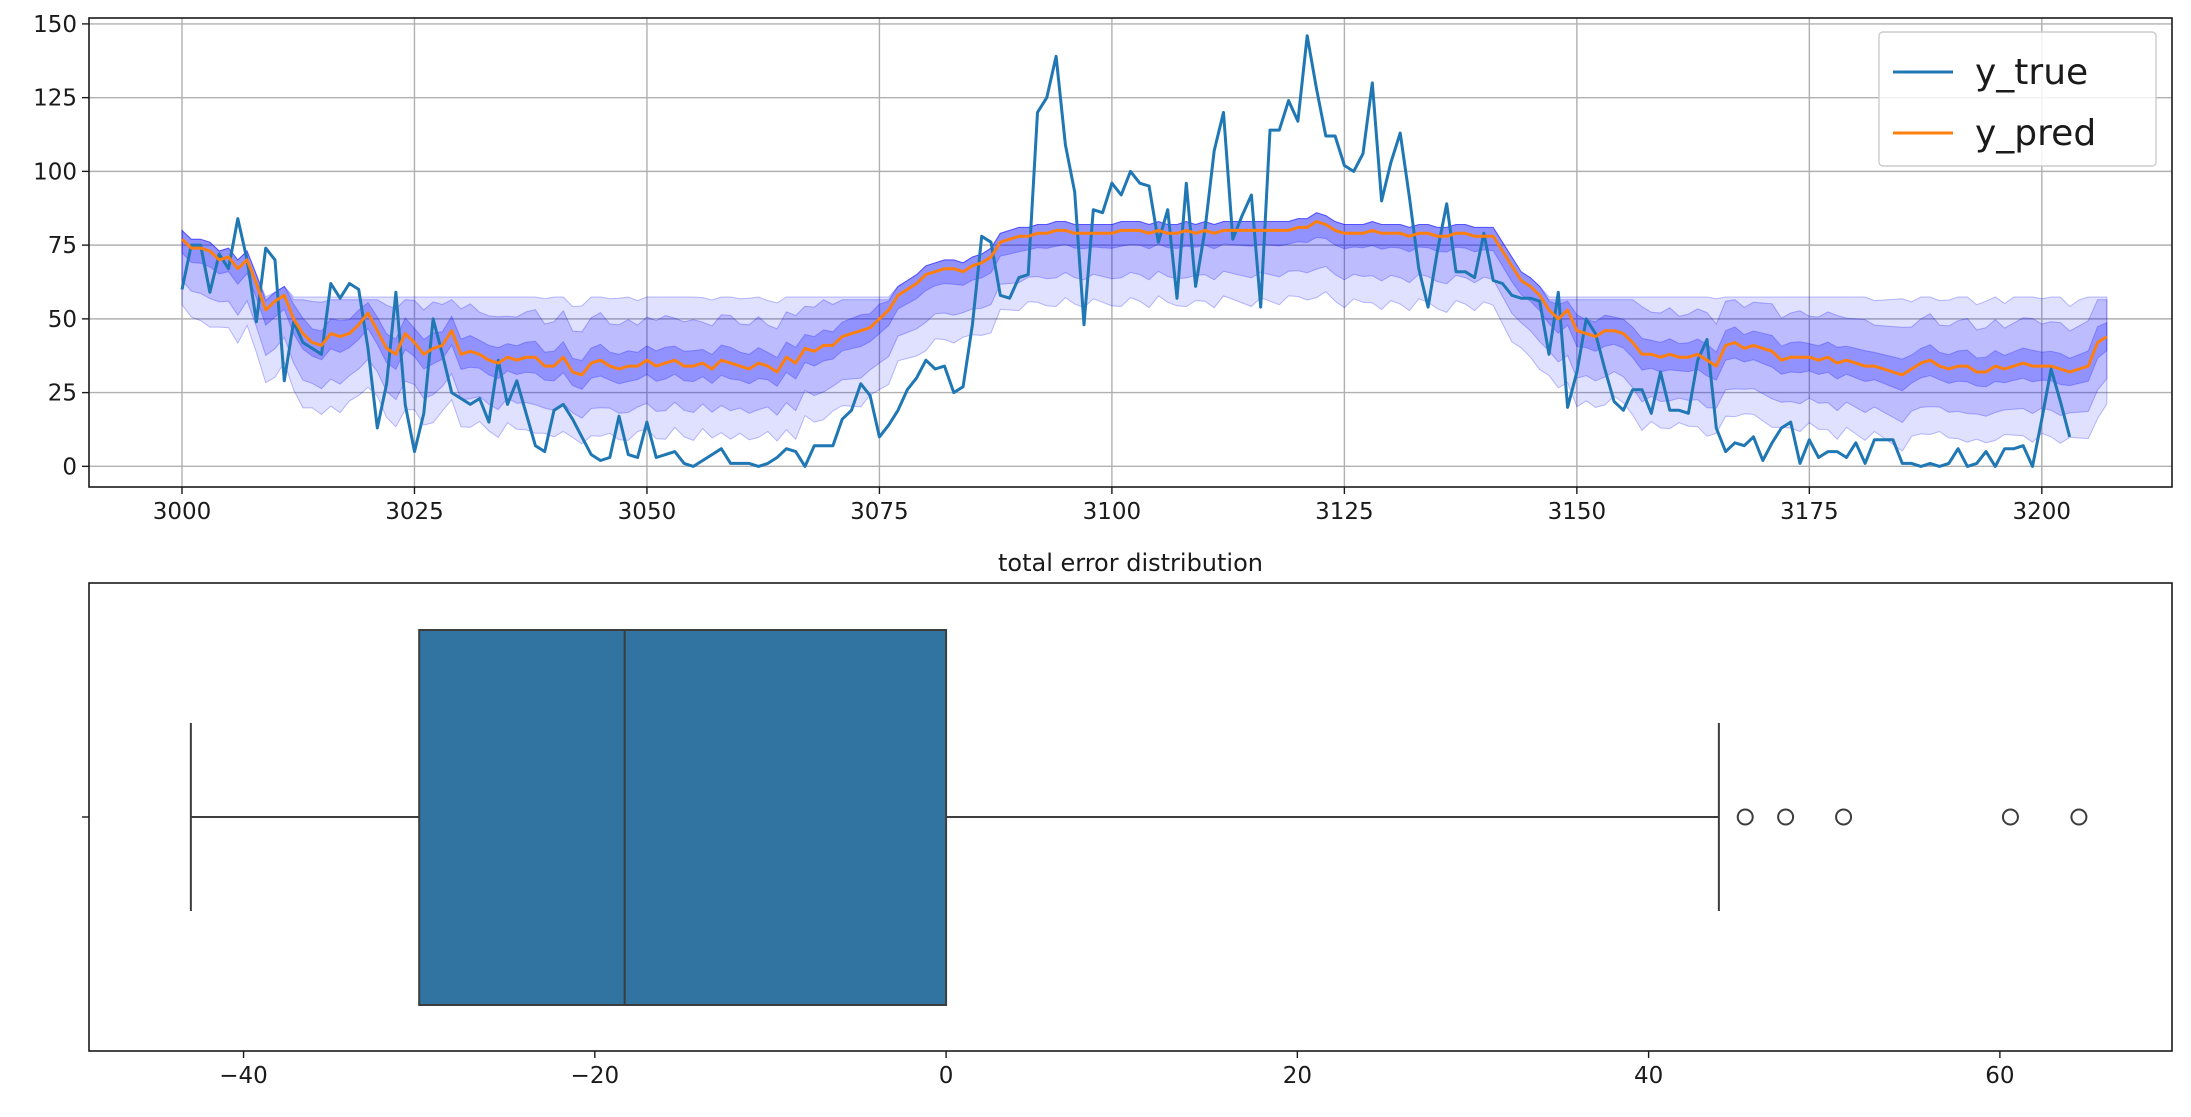  I want to click on x-tick-label: 3100, so click(1112, 512).